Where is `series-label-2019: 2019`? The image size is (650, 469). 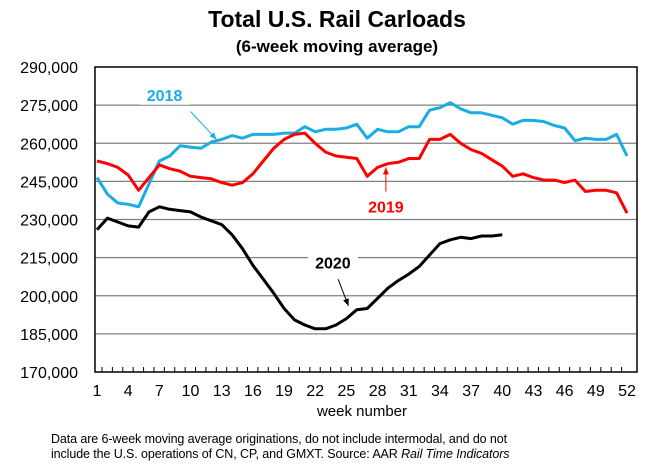 series-label-2019: 2019 is located at coordinates (386, 208).